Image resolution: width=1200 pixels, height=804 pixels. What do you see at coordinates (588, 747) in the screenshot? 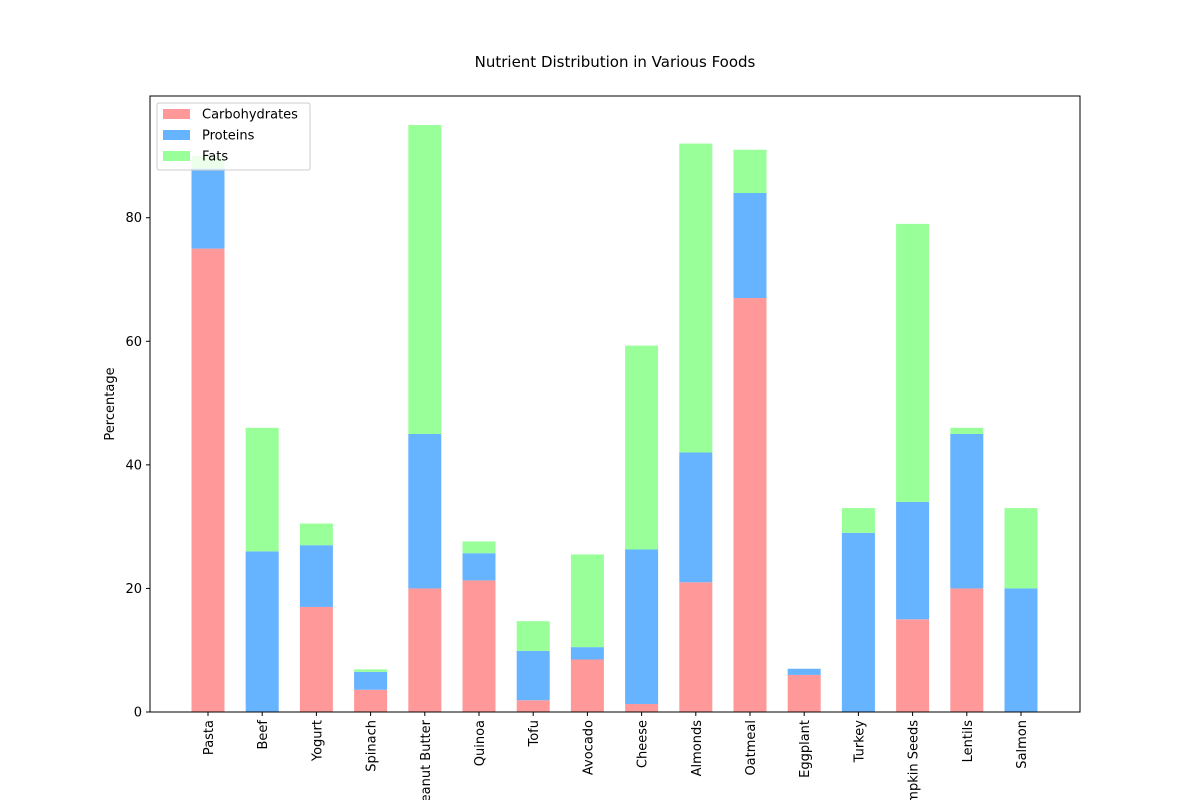
I see `x-tick-label: Avocado` at bounding box center [588, 747].